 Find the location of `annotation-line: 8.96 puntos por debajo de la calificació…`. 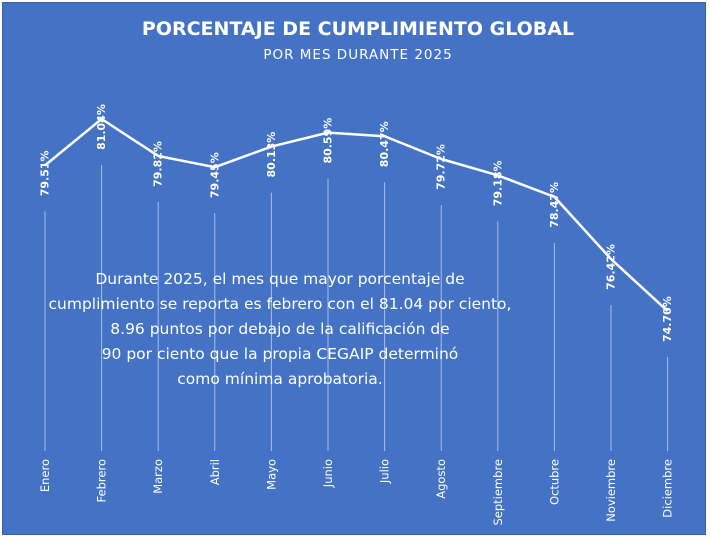

annotation-line: 8.96 puntos por debajo de la calificació… is located at coordinates (279, 329).